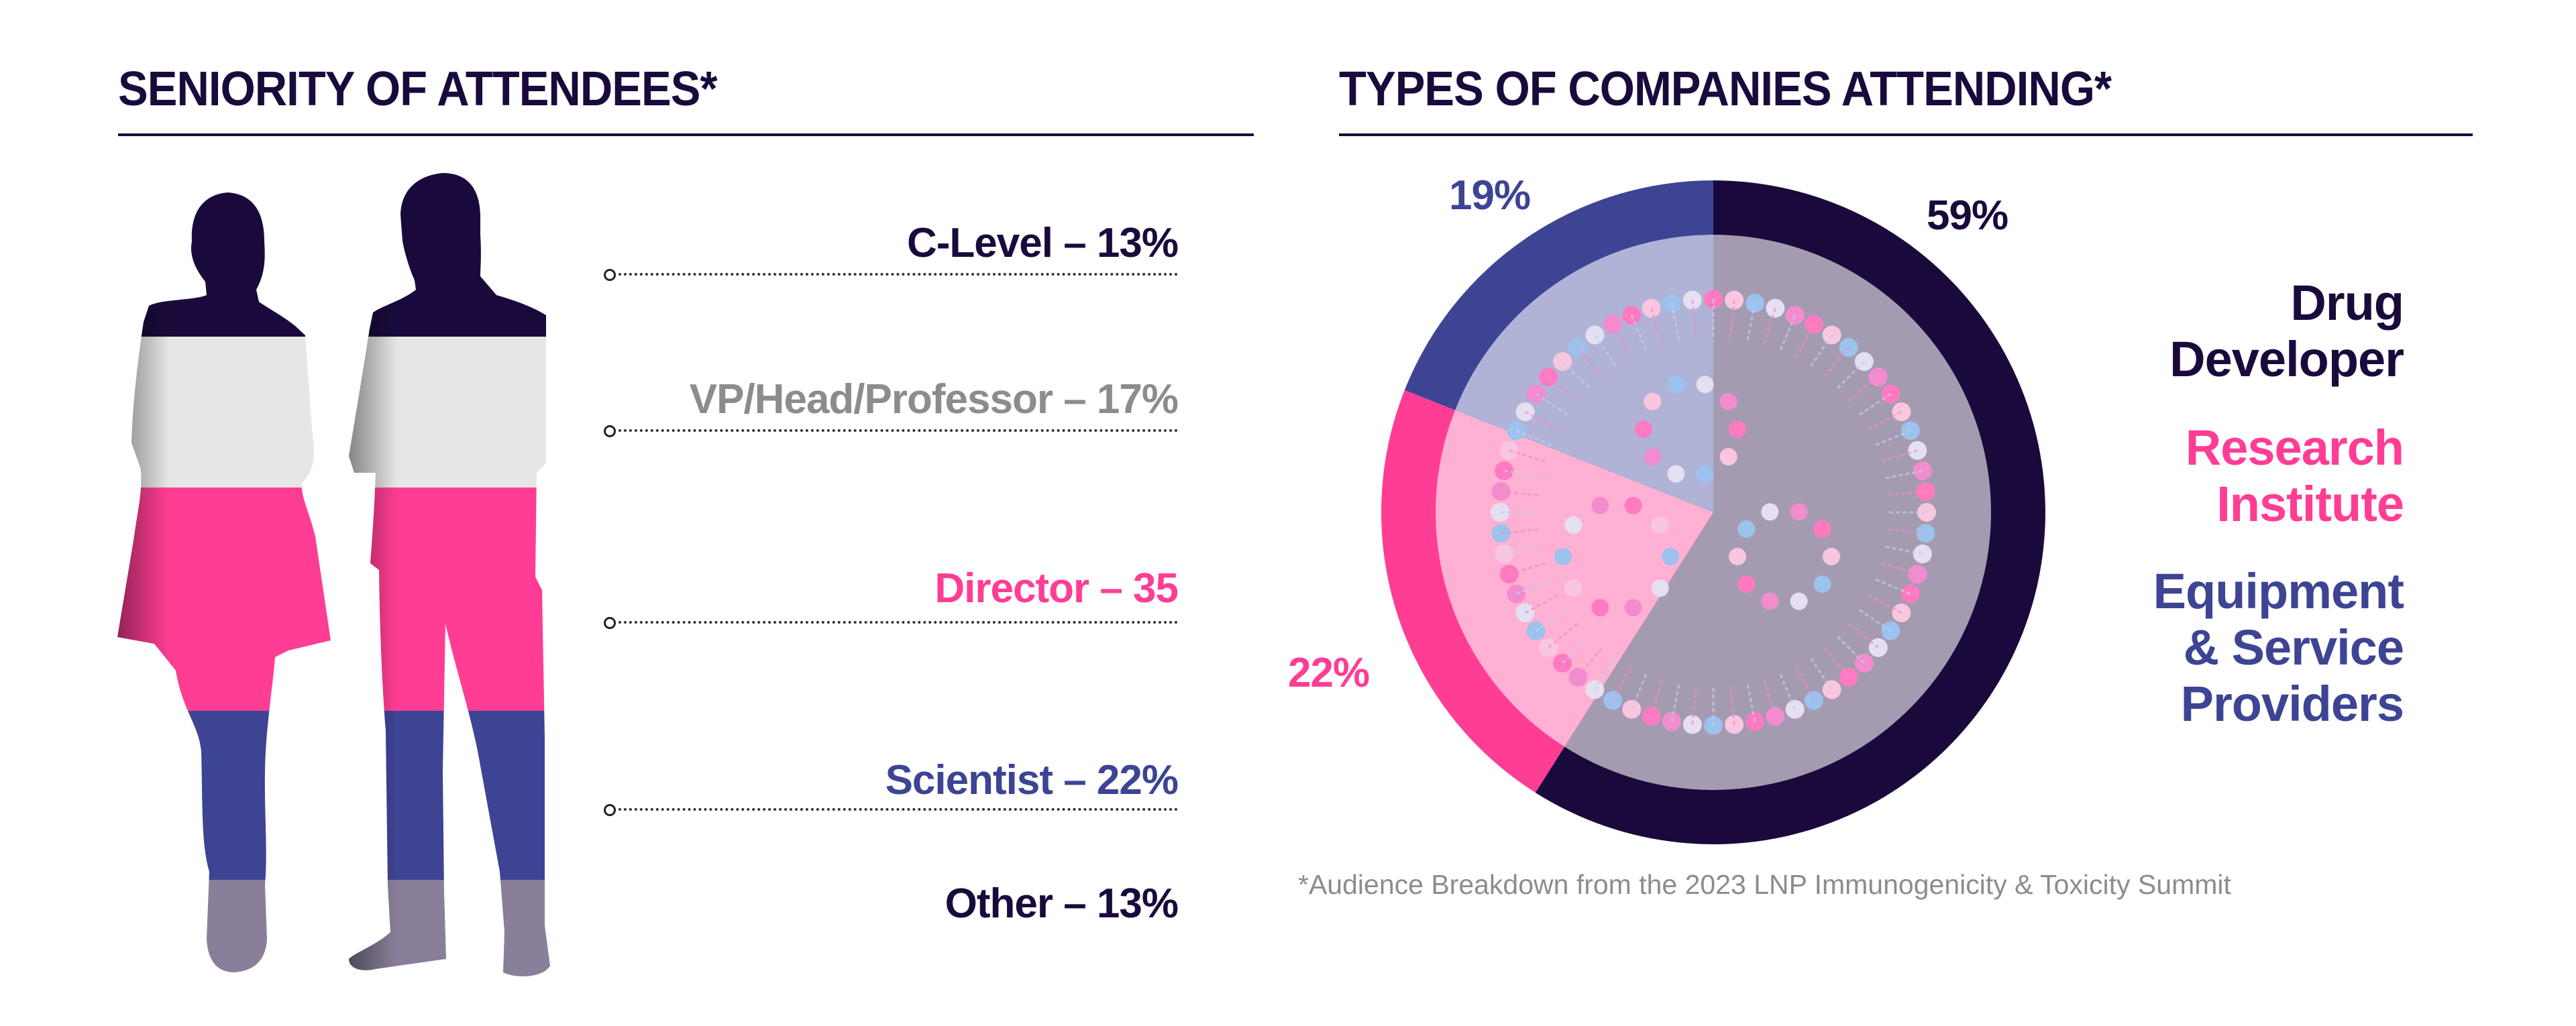  Describe the element at coordinates (934, 399) in the screenshot. I see `seniority-label-vp: VP/Head/Professor – 17%` at that location.